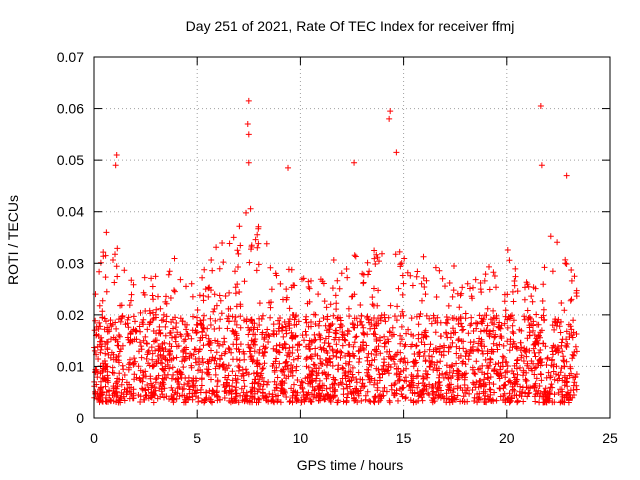 Image resolution: width=640 pixels, height=480 pixels. What do you see at coordinates (70, 57) in the screenshot?
I see `y-tick-label: 0.07` at bounding box center [70, 57].